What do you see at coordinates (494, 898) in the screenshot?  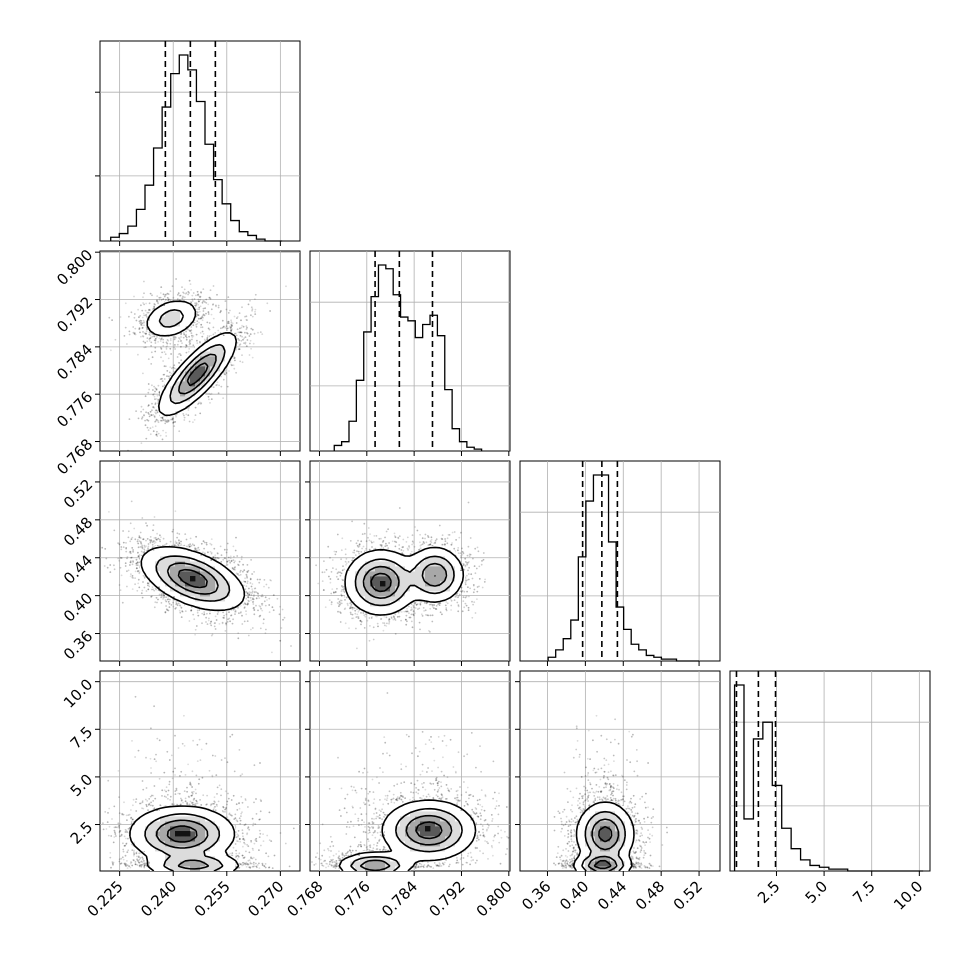 I see `x-tick-label: 0.800` at bounding box center [494, 898].